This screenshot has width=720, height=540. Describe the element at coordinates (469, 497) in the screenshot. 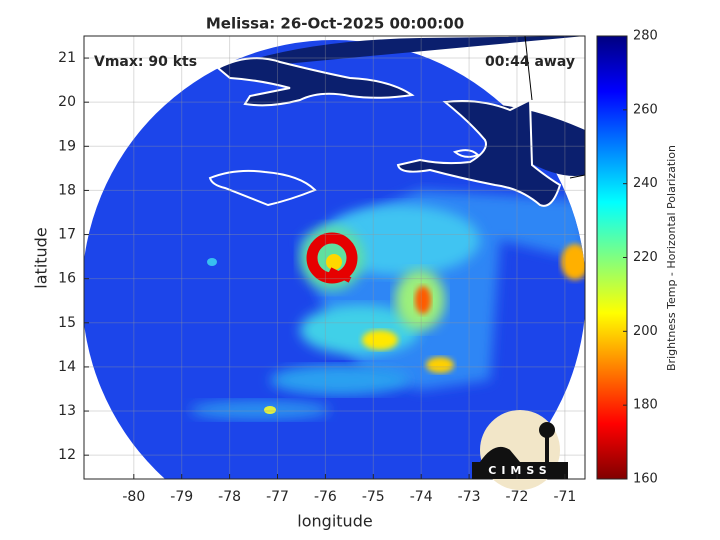

I see `x-tick-label: -73` at that location.